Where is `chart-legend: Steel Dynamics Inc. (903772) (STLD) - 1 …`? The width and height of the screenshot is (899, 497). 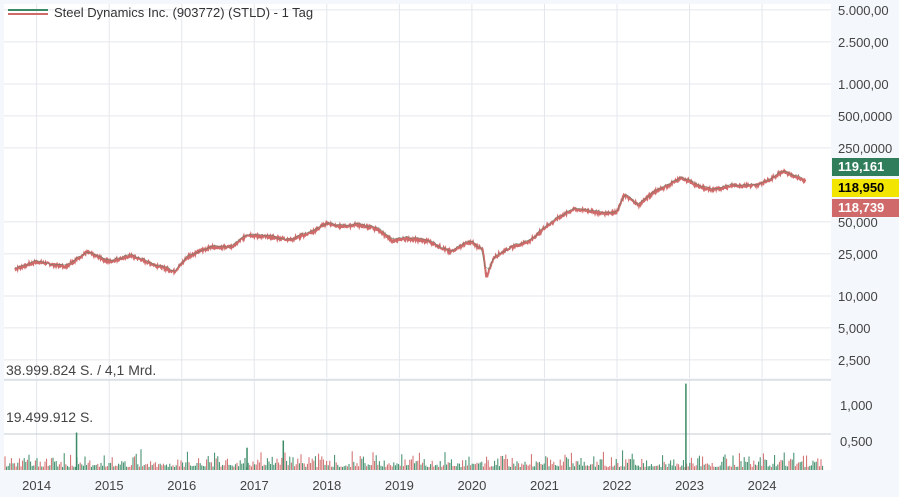 chart-legend: Steel Dynamics Inc. (903772) (STLD) - 1 … is located at coordinates (160, 12).